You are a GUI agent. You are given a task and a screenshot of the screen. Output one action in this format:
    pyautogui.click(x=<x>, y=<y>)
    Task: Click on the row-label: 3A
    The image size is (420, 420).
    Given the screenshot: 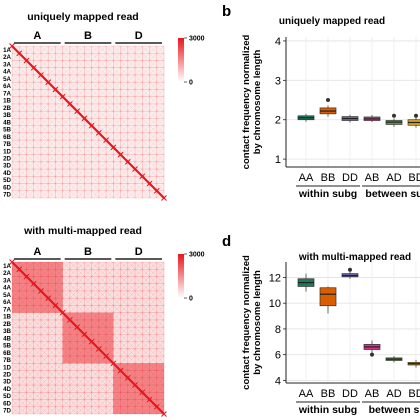 What is the action you would take?
    pyautogui.click(x=7, y=280)
    